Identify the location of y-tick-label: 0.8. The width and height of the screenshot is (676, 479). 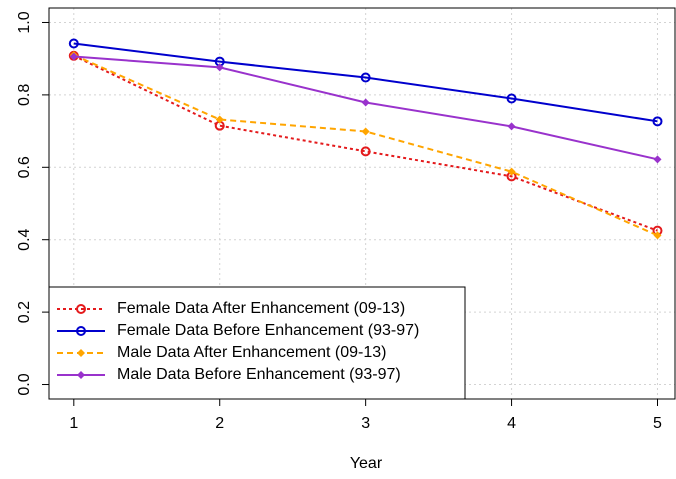
(24, 95).